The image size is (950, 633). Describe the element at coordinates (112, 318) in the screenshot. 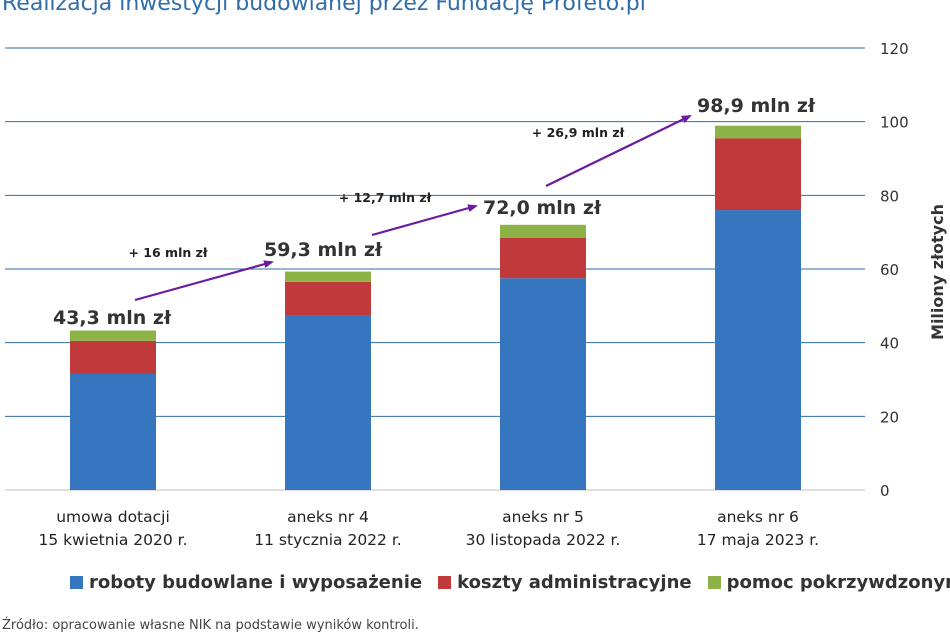

I see `total-label: 43,3 mln zł` at that location.